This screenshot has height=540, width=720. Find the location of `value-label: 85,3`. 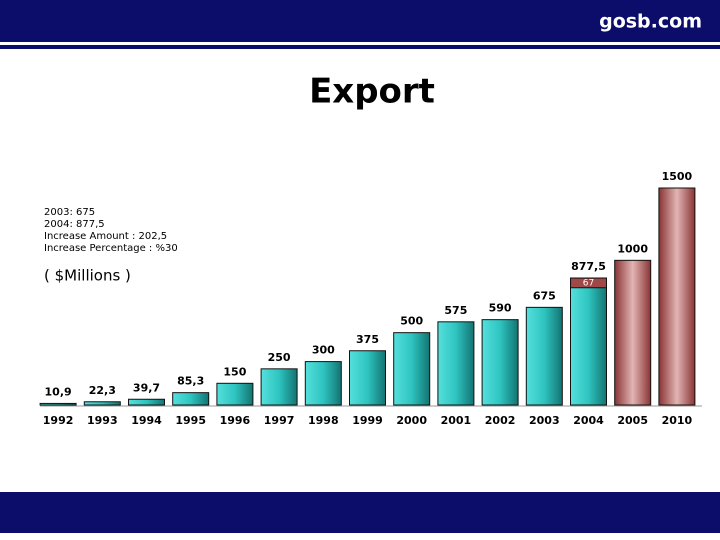

value-label: 85,3 is located at coordinates (190, 381).